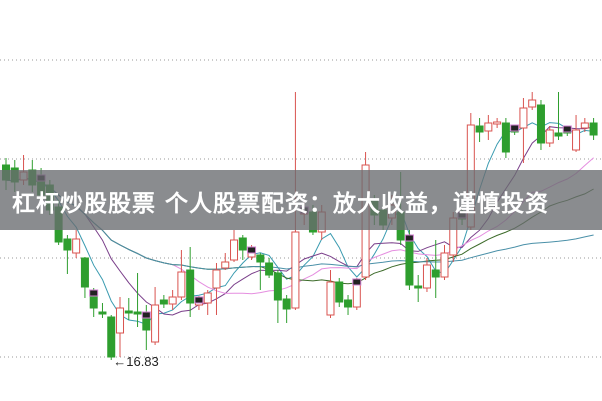 The image size is (602, 401). I want to click on caption-text: 杠杆炒股股票 个人股票配资：放大收益，谨慎投资, so click(281, 204).